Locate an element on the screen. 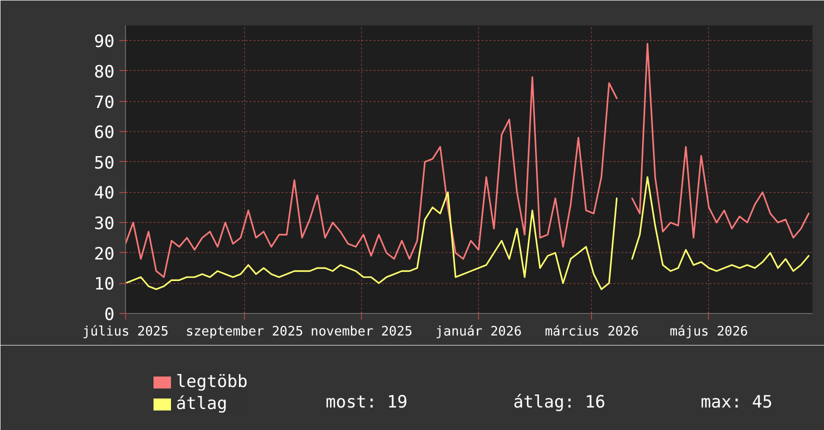 Image resolution: width=824 pixels, height=430 pixels. y-tick-label: 40 is located at coordinates (104, 194).